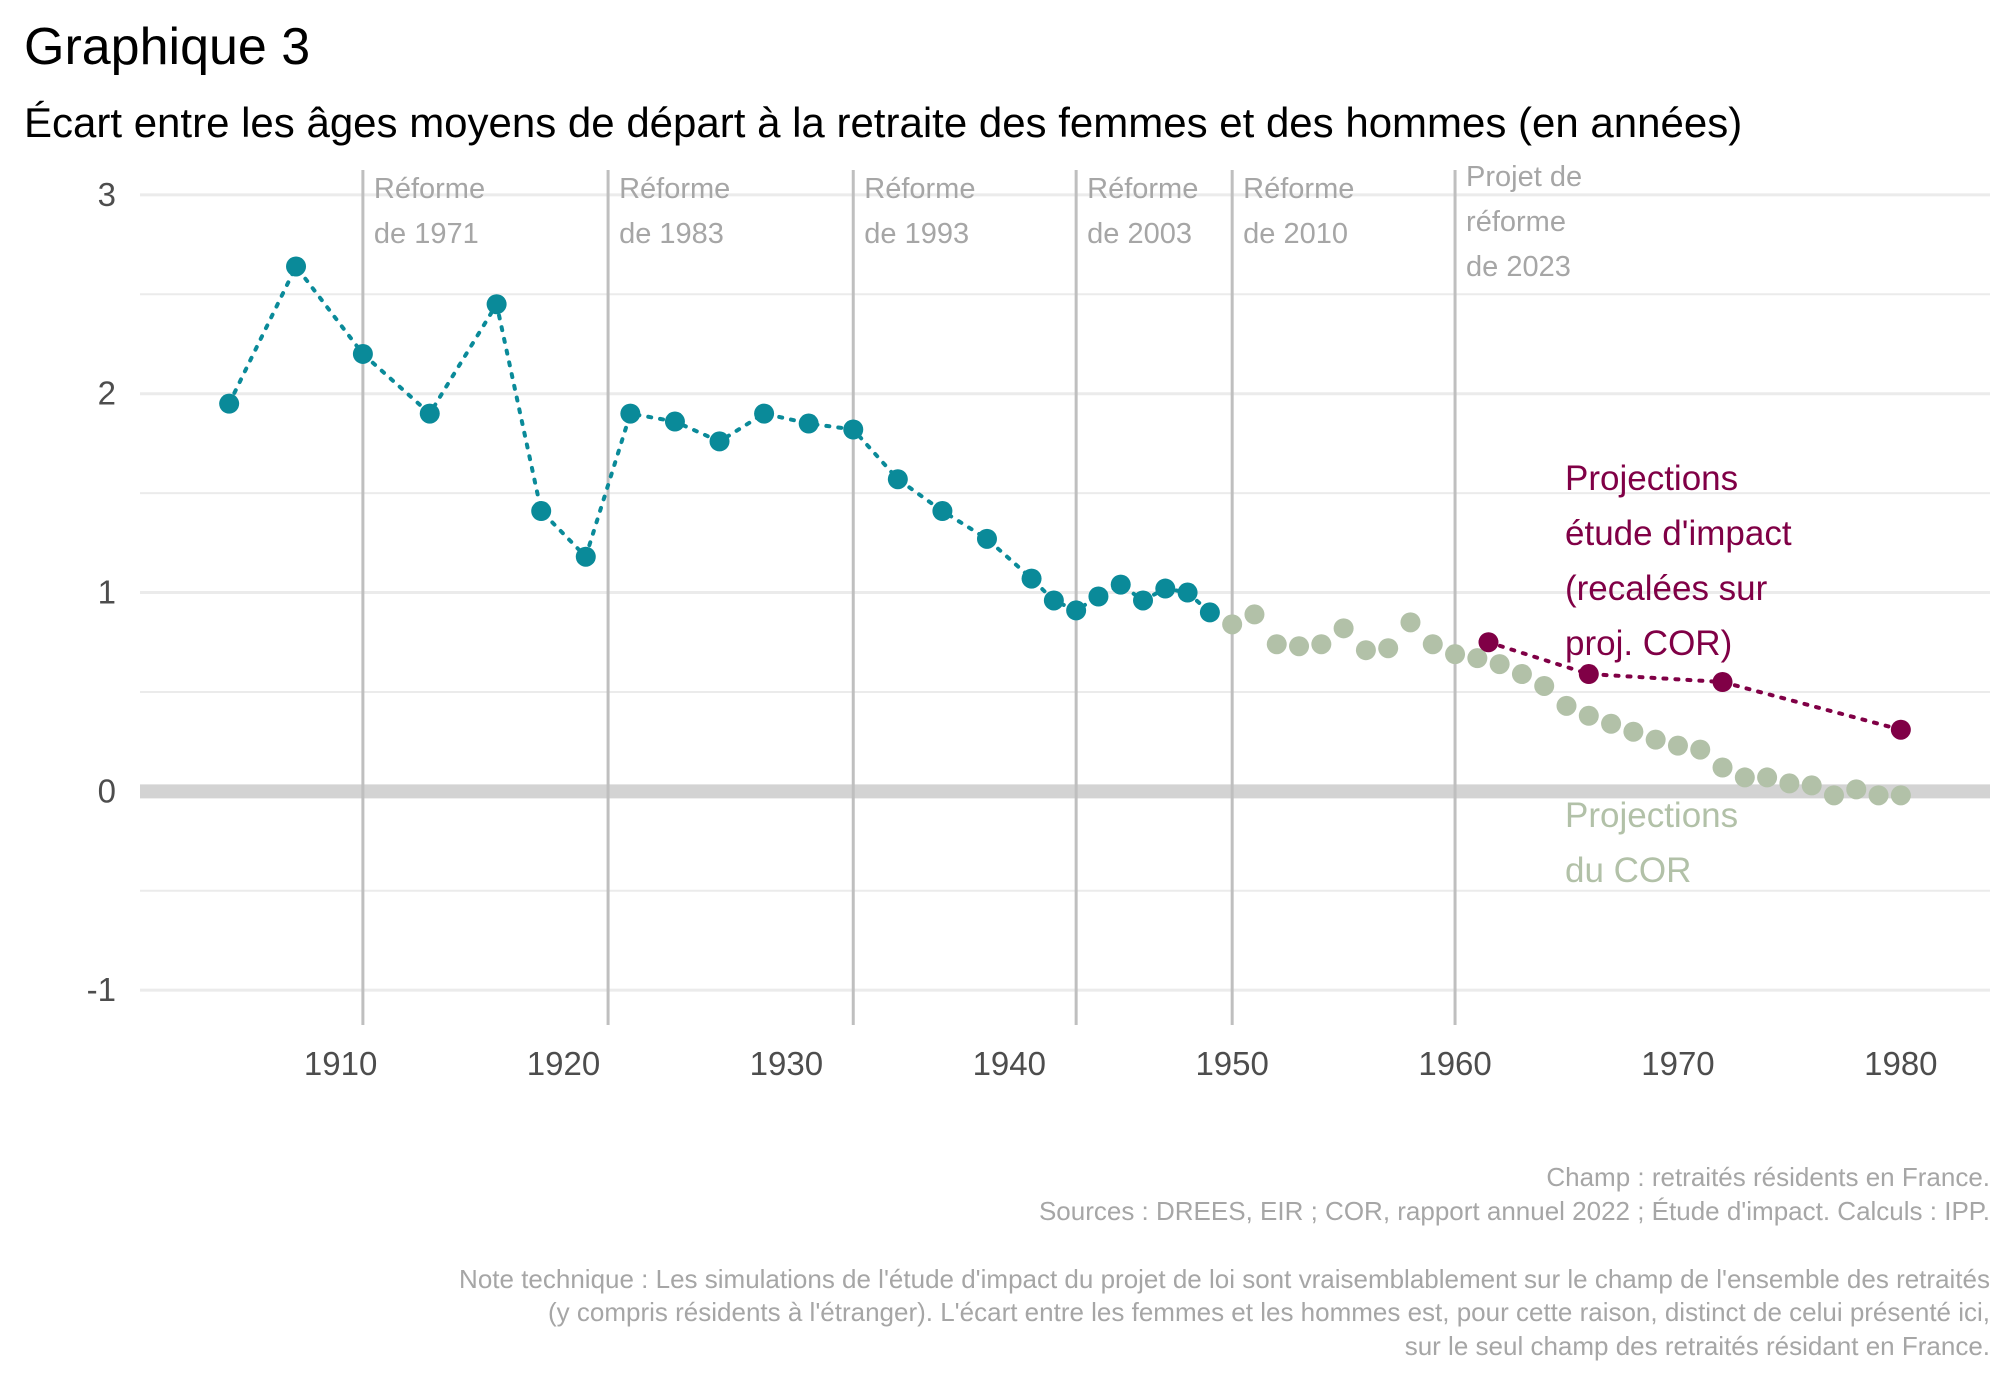 Image resolution: width=2015 pixels, height=1385 pixels. Describe the element at coordinates (340, 1063) in the screenshot. I see `x-tick-label: 1910` at that location.